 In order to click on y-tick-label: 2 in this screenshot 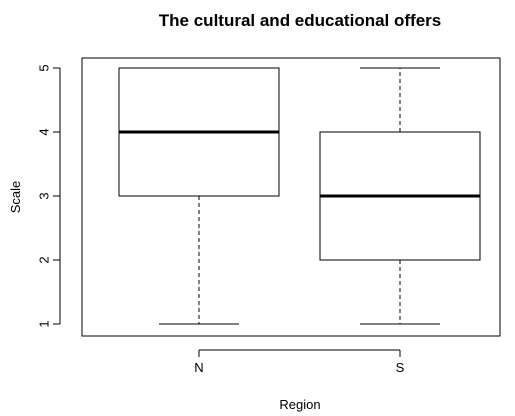, I will do `click(43, 259)`.